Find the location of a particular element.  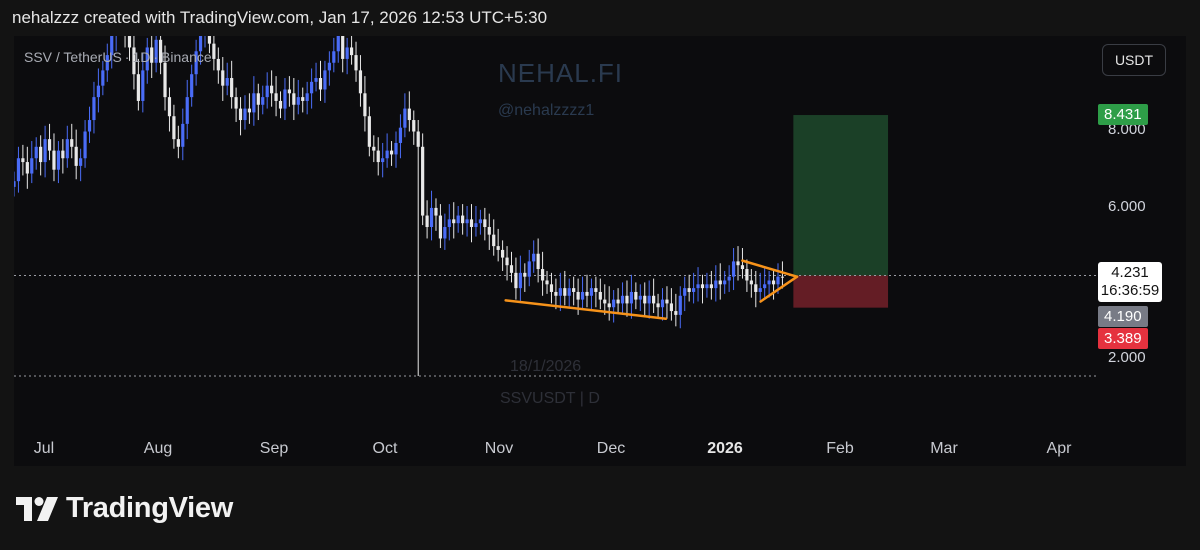

tradingview-logo: TradingView is located at coordinates (124, 508).